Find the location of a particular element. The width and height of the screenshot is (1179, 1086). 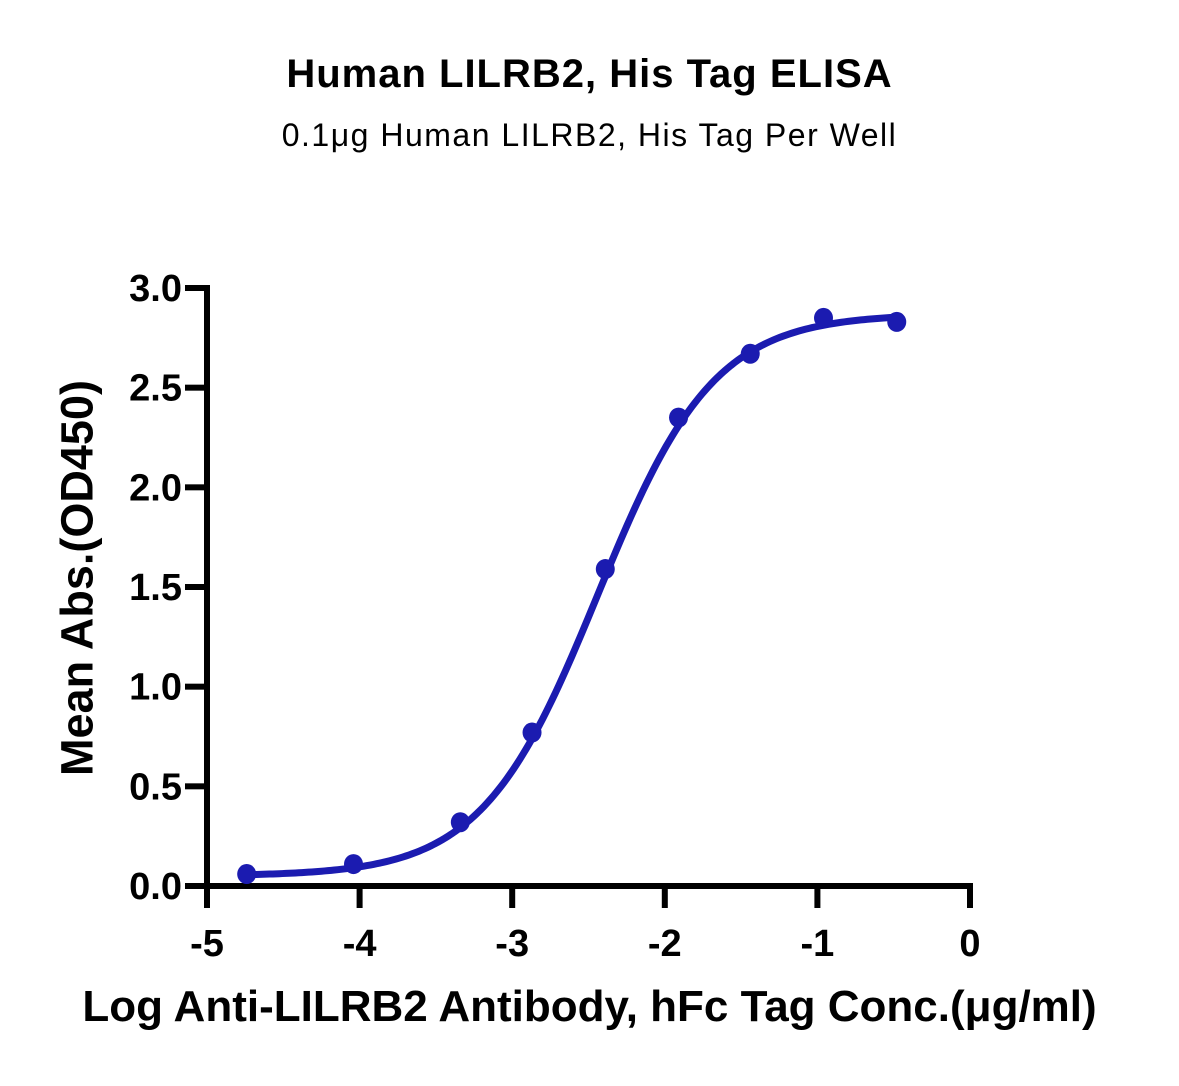

x-axis-tick-label: -1 is located at coordinates (818, 944).